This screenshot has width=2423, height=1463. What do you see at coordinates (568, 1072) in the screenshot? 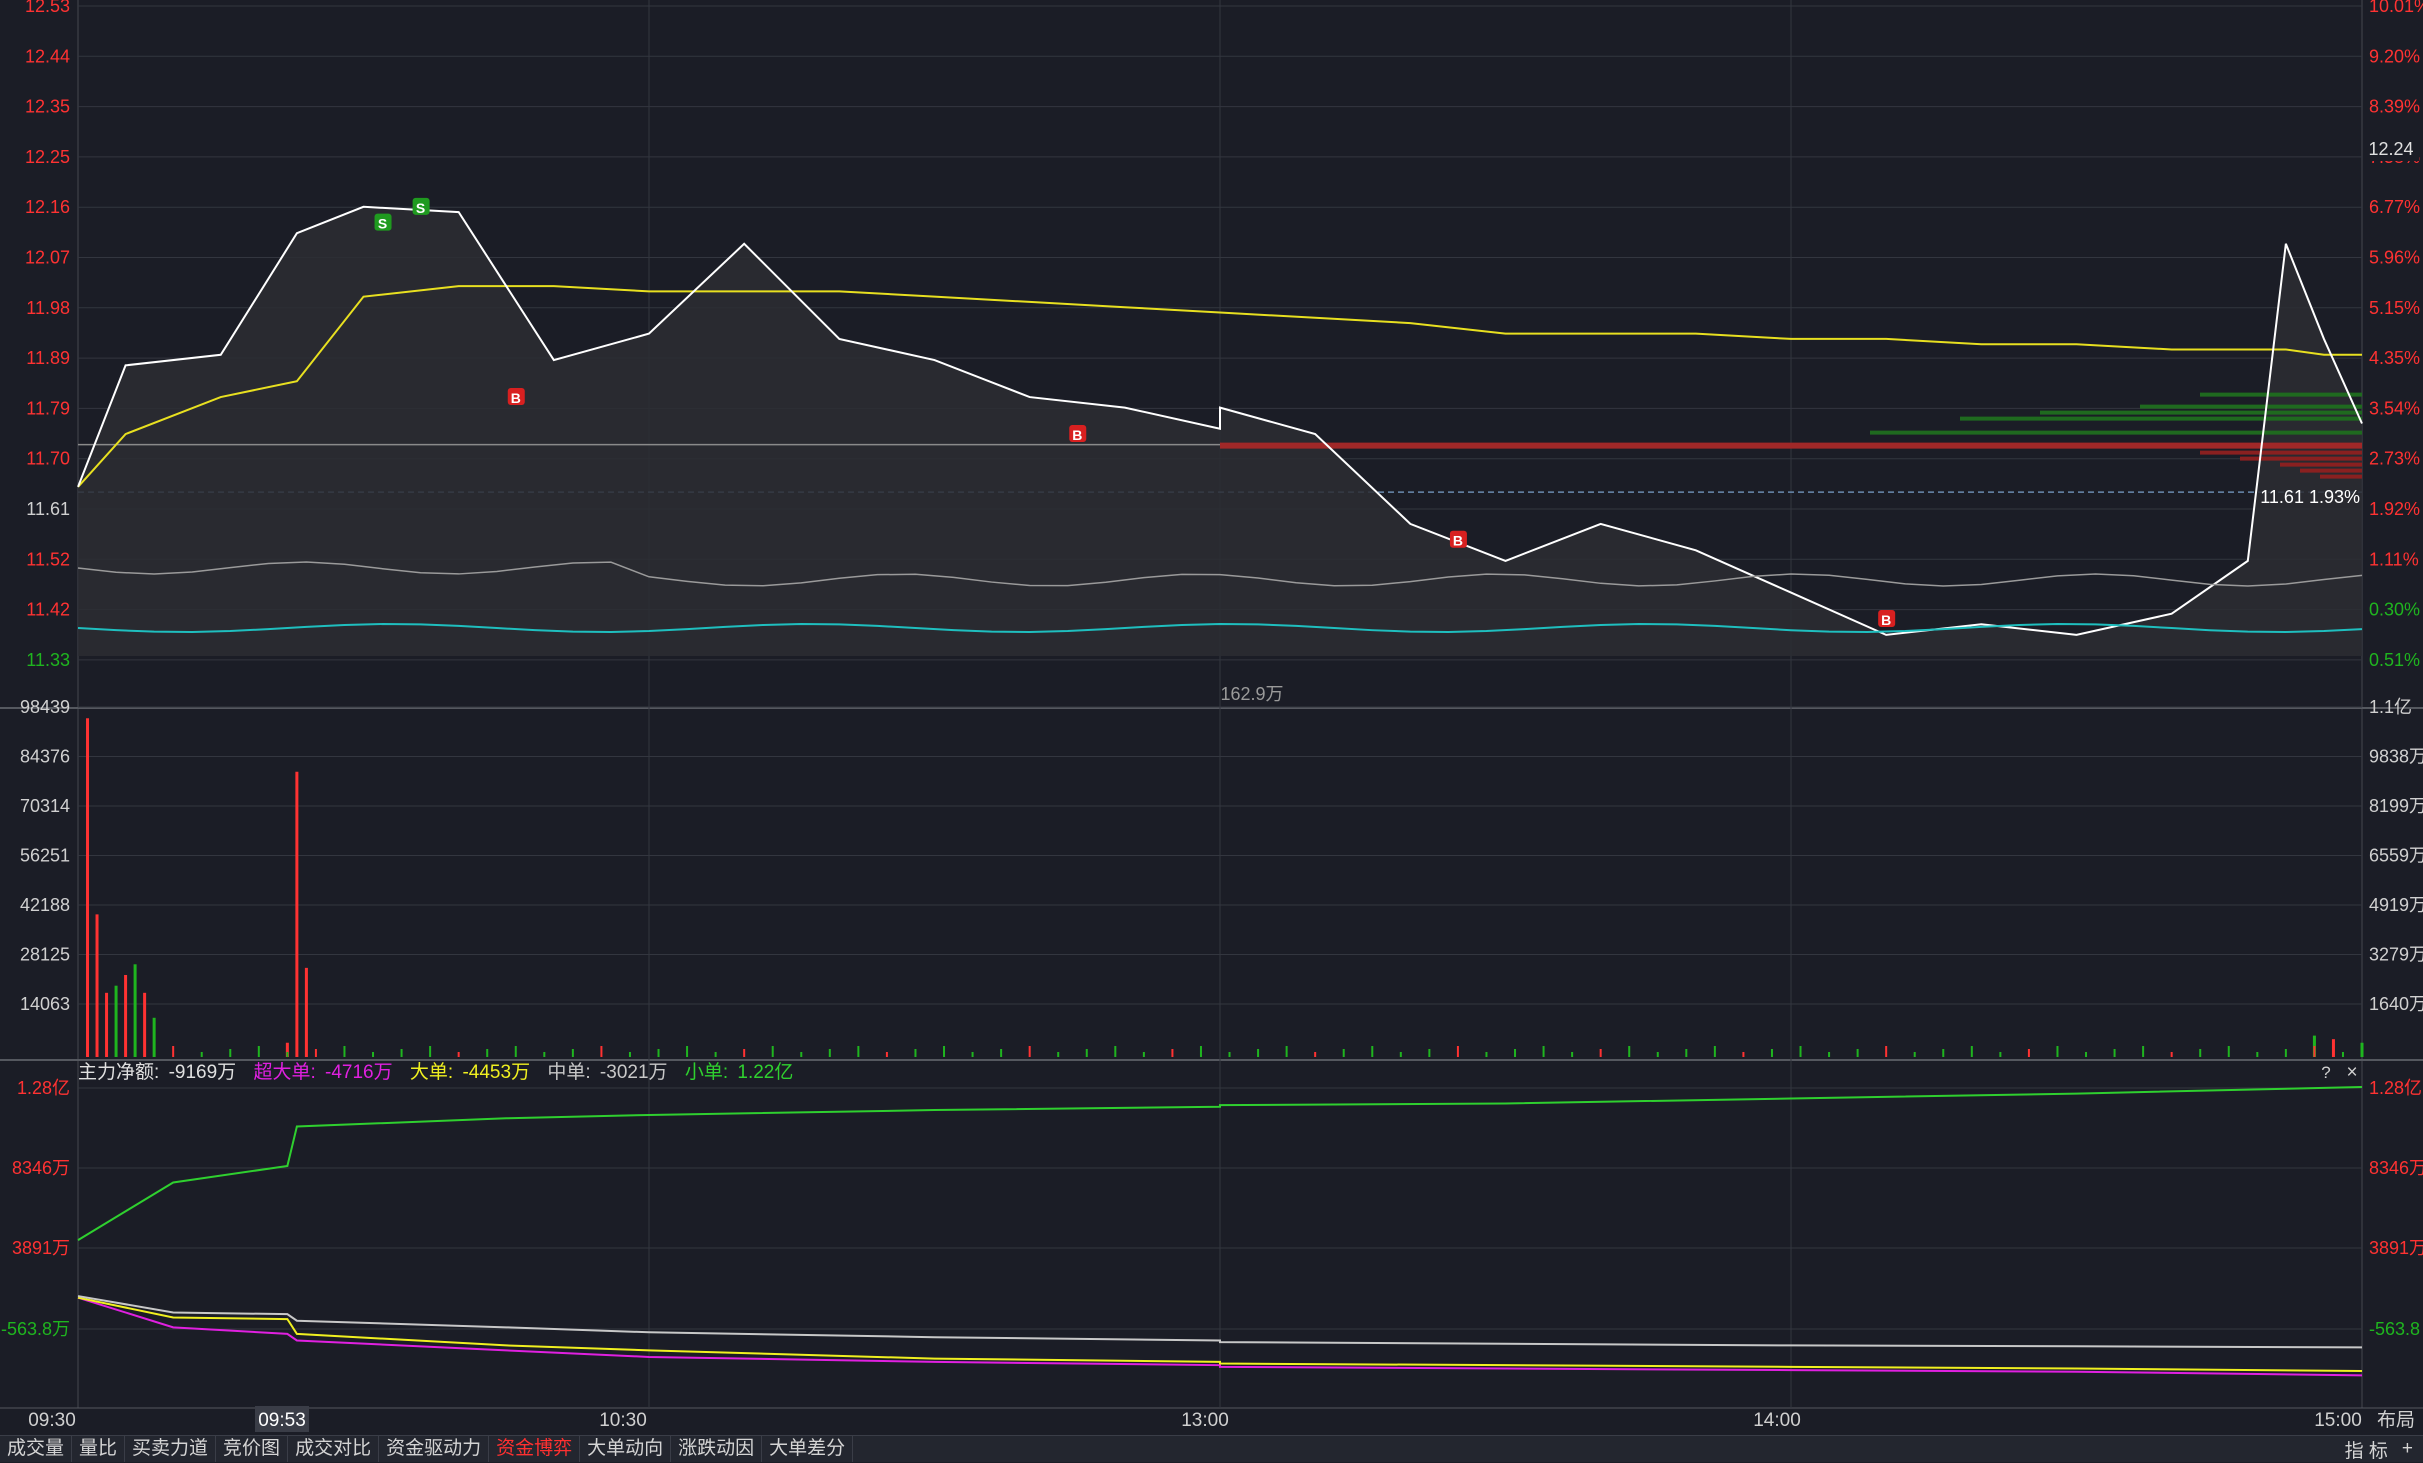
I see `mid-order-label: 中单:` at bounding box center [568, 1072].